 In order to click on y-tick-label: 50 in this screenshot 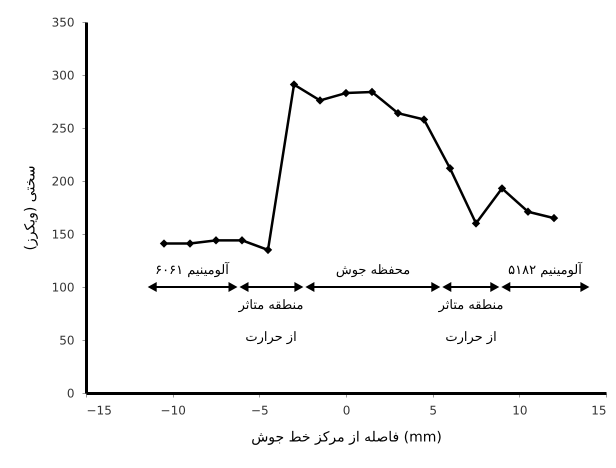, I will do `click(66, 341)`.